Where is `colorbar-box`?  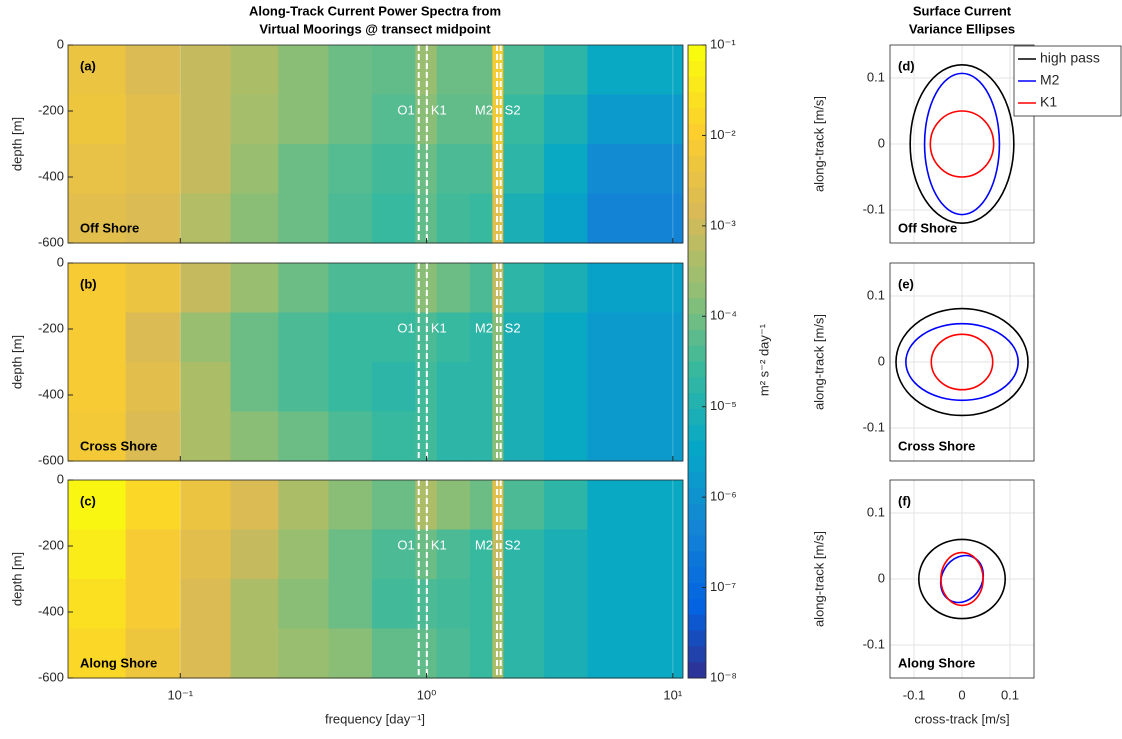
colorbar-box is located at coordinates (697, 361).